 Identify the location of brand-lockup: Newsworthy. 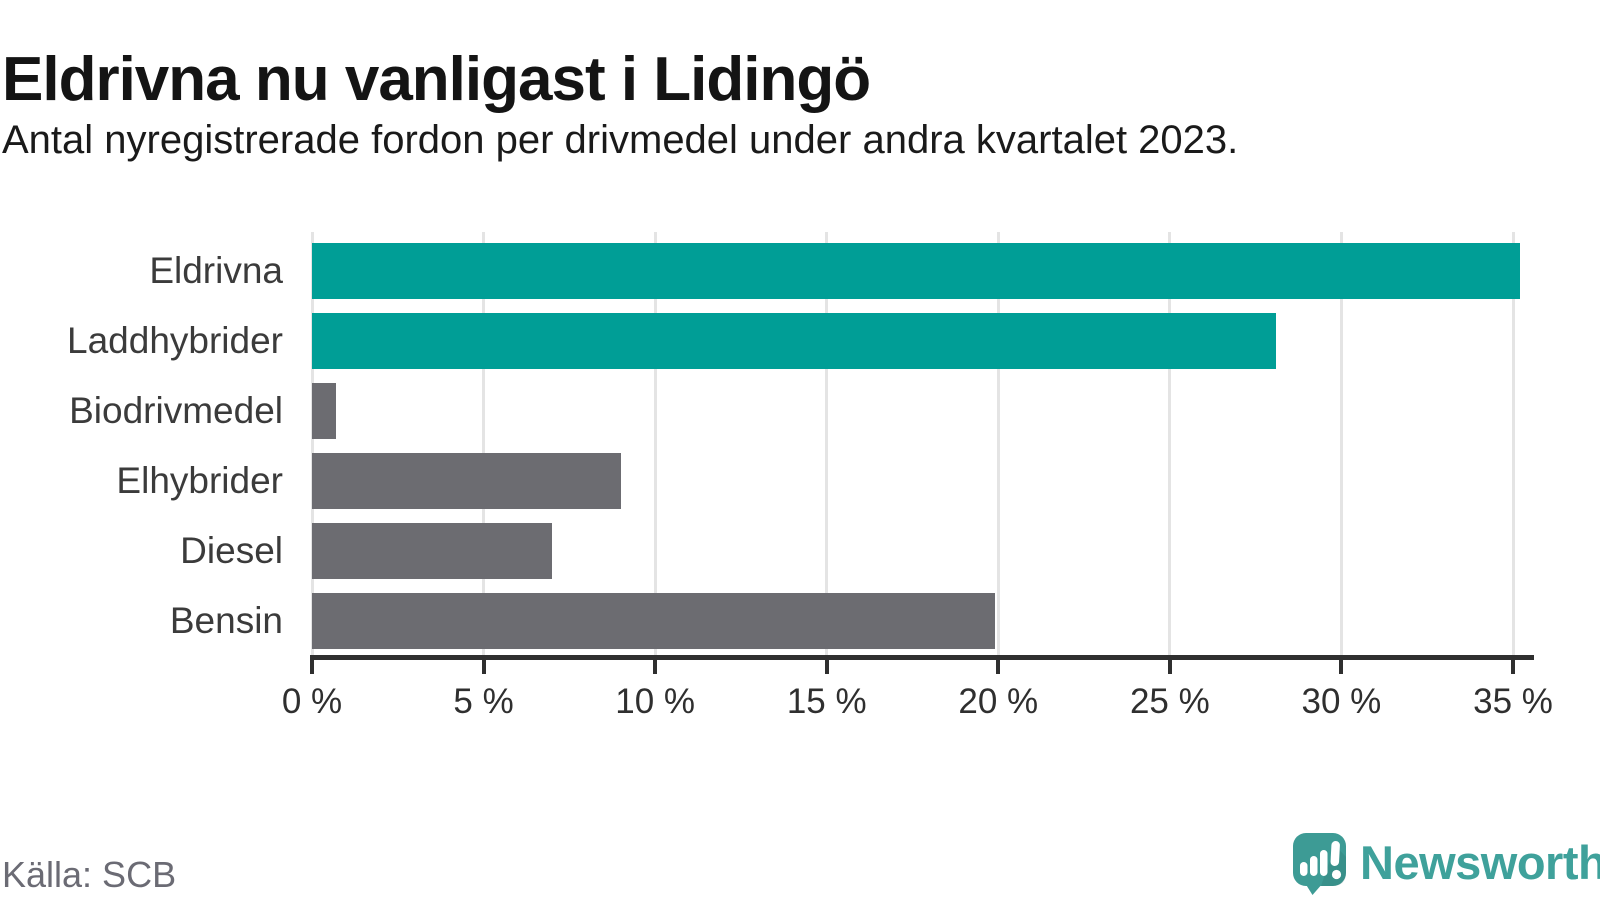
(1445, 863).